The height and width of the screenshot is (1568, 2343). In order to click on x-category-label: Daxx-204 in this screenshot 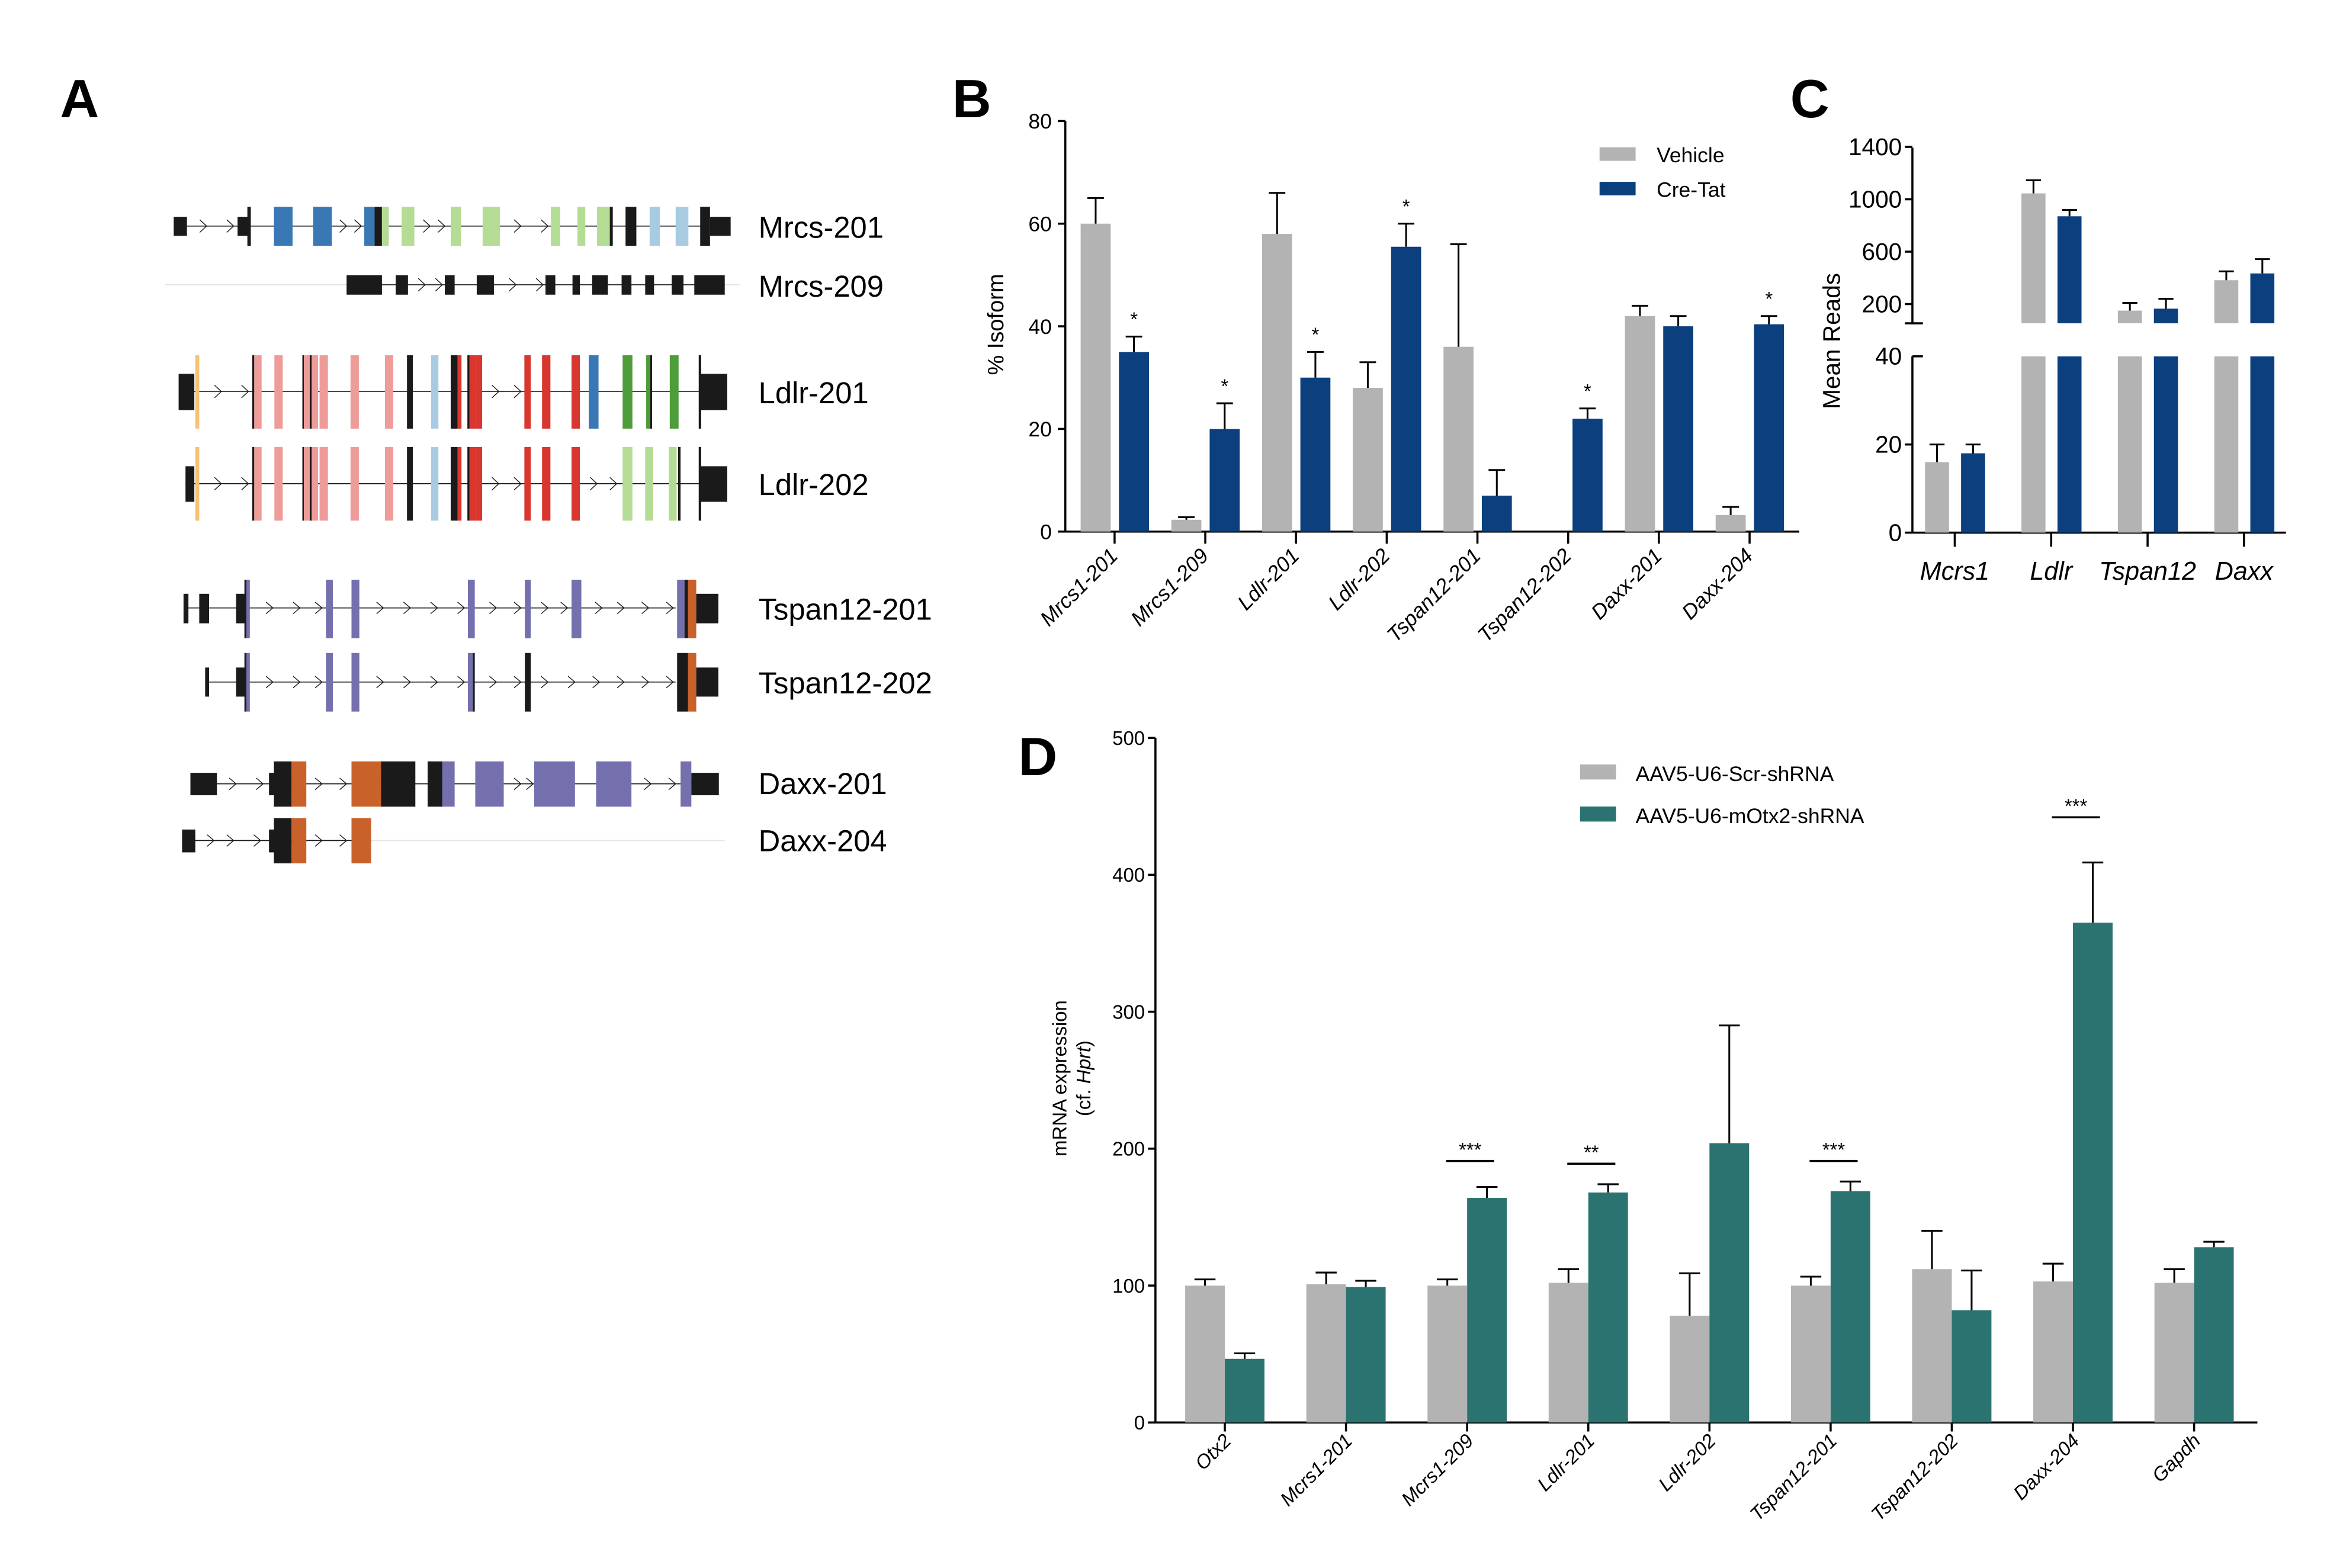, I will do `click(2046, 1466)`.